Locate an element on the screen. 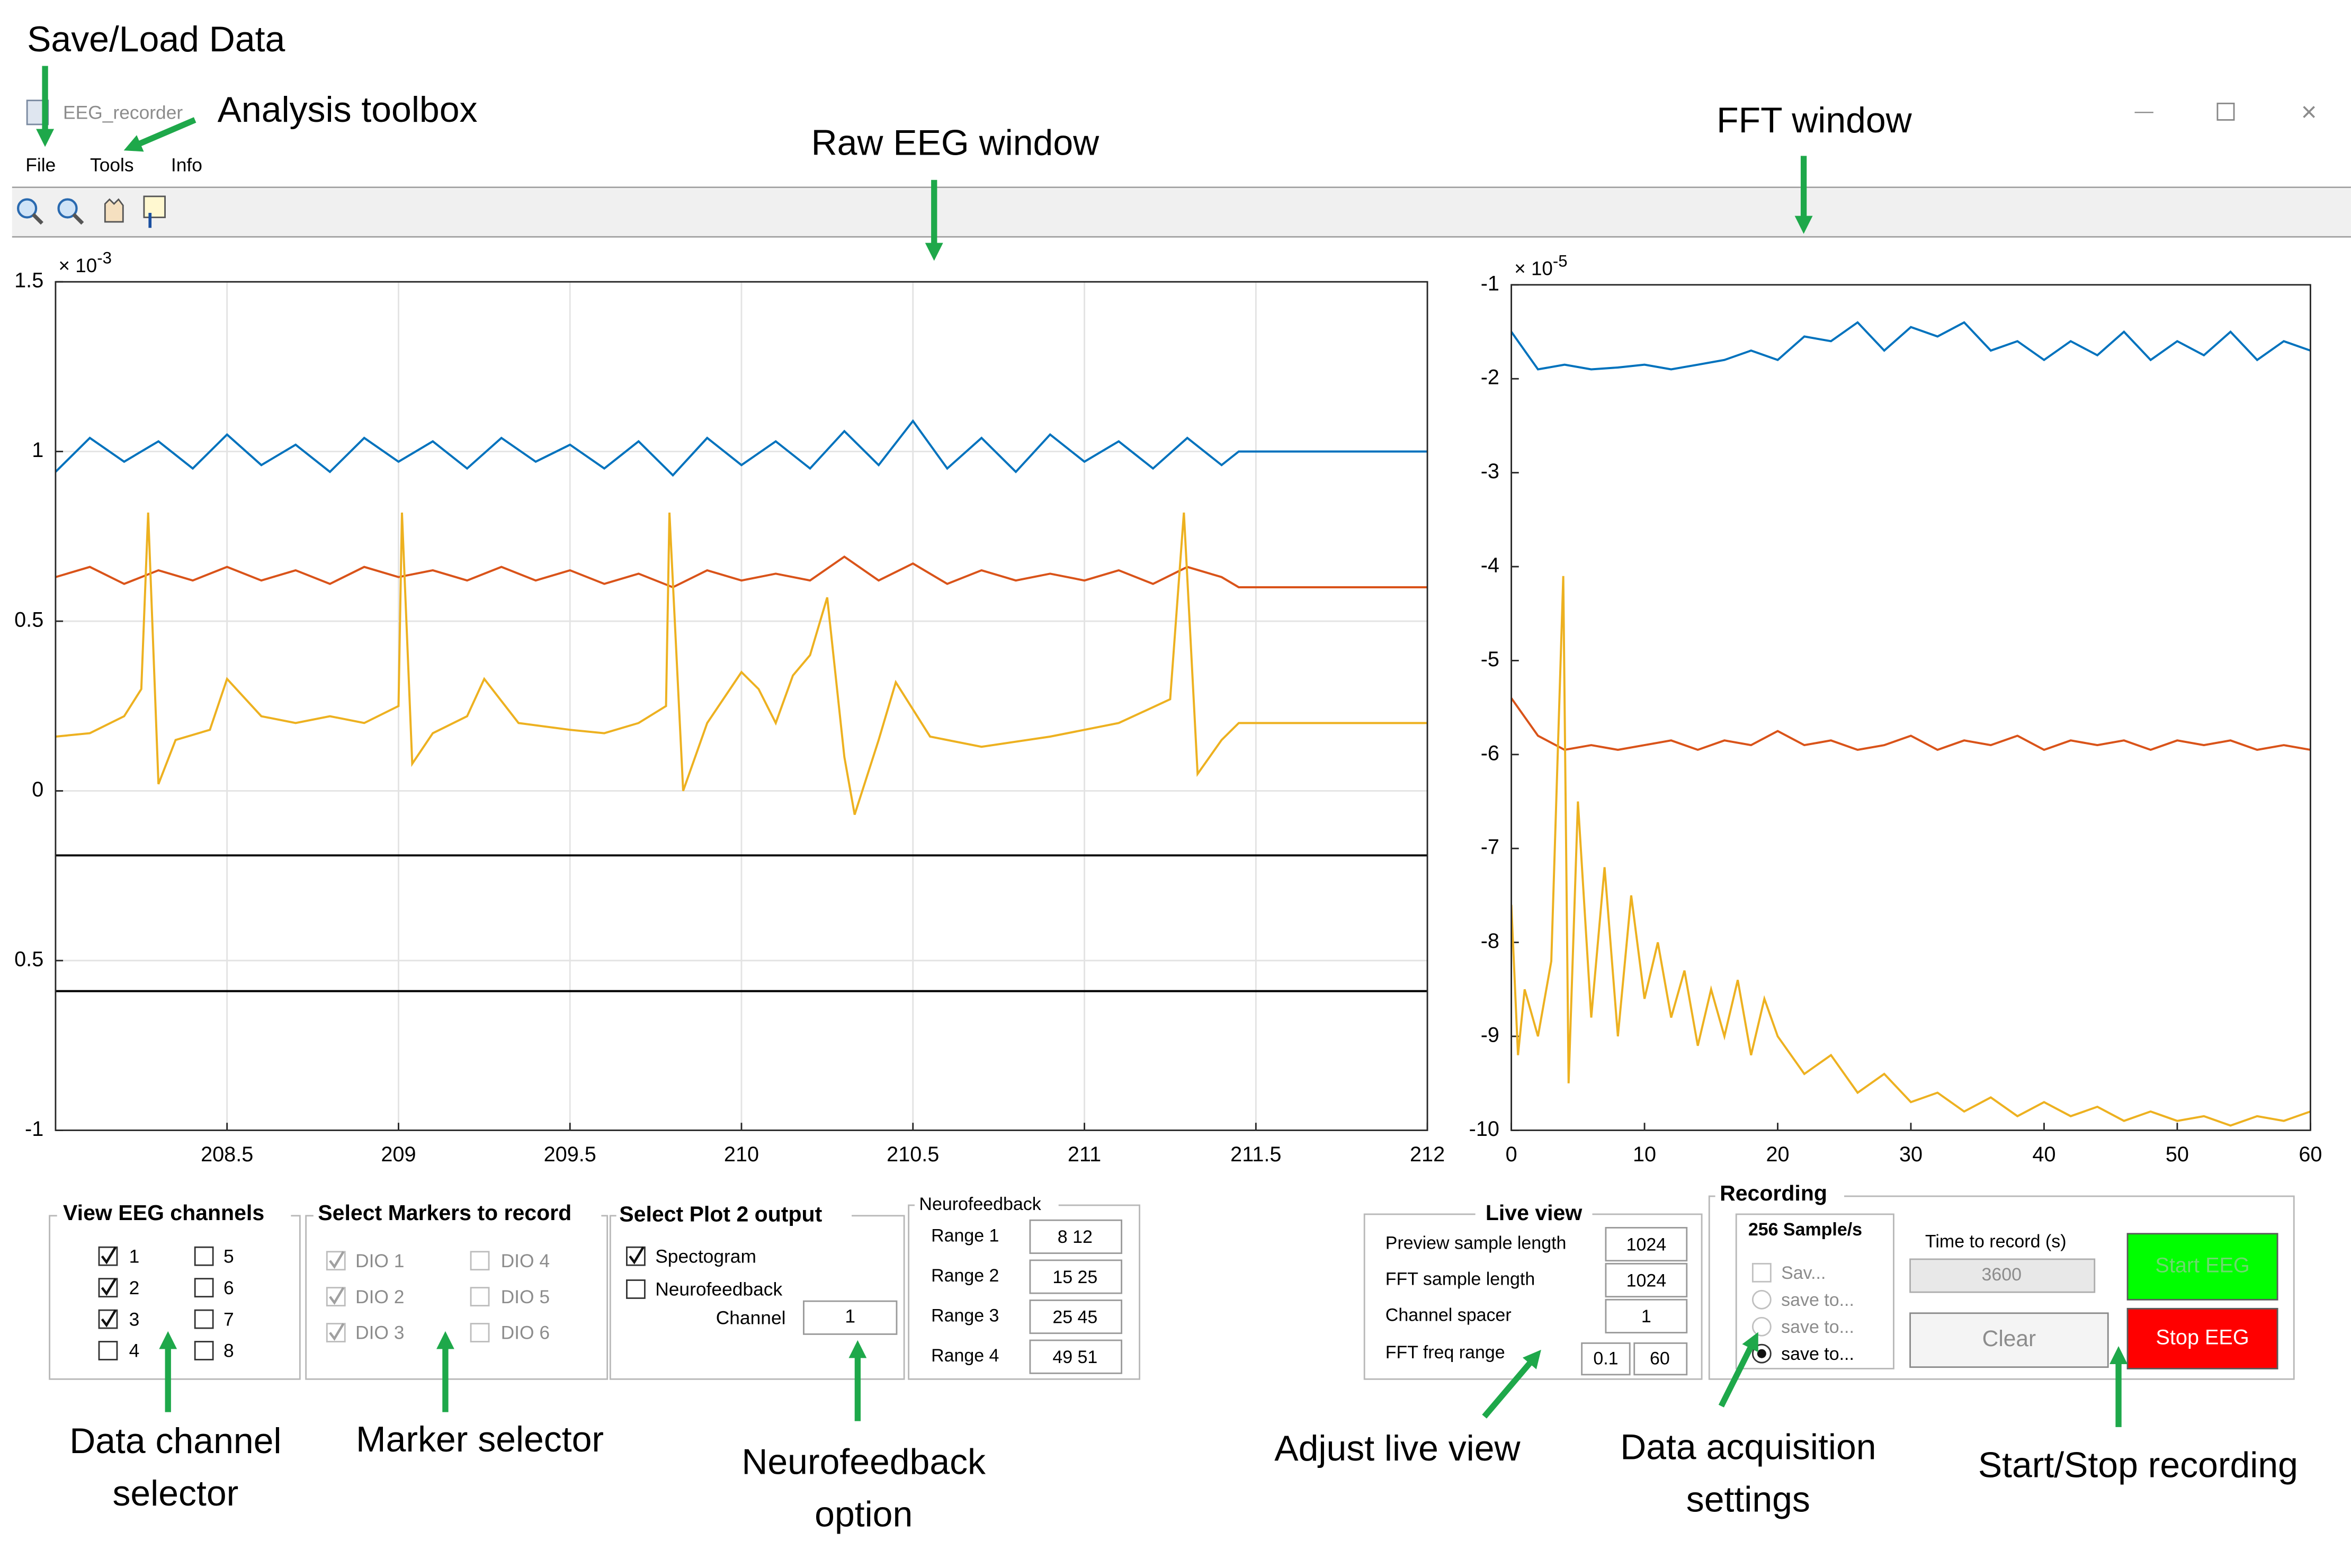  menu-item: File is located at coordinates (40, 165).